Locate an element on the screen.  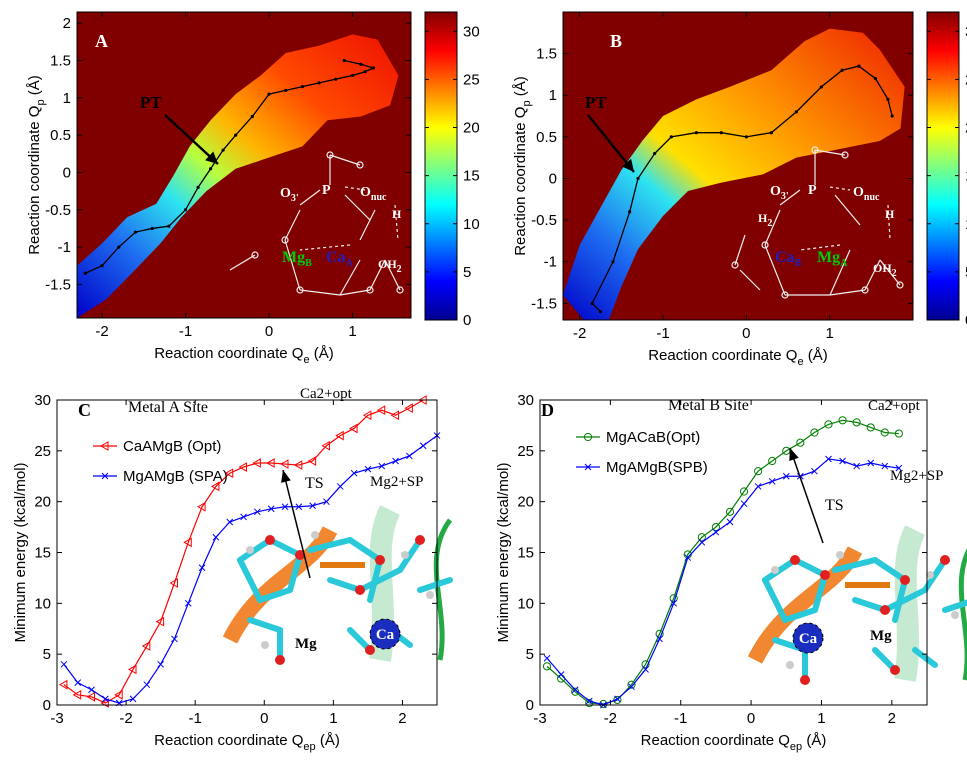
ts-arrow-head is located at coordinates (794, 454).